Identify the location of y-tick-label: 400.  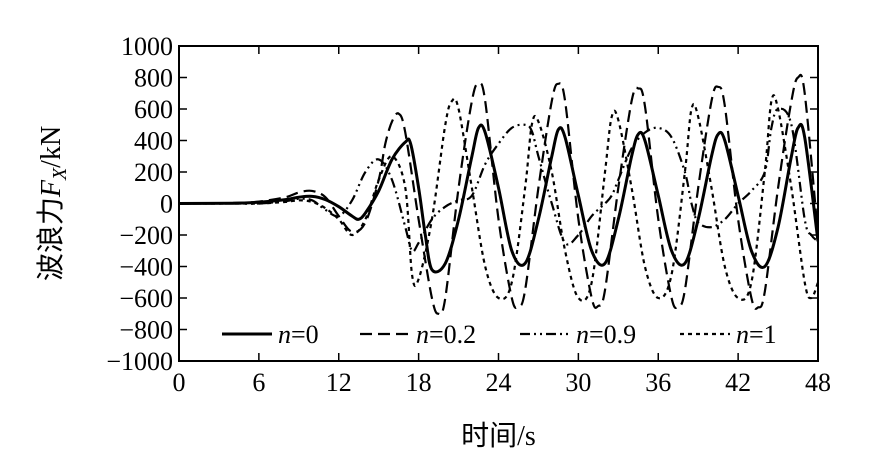
(153, 141).